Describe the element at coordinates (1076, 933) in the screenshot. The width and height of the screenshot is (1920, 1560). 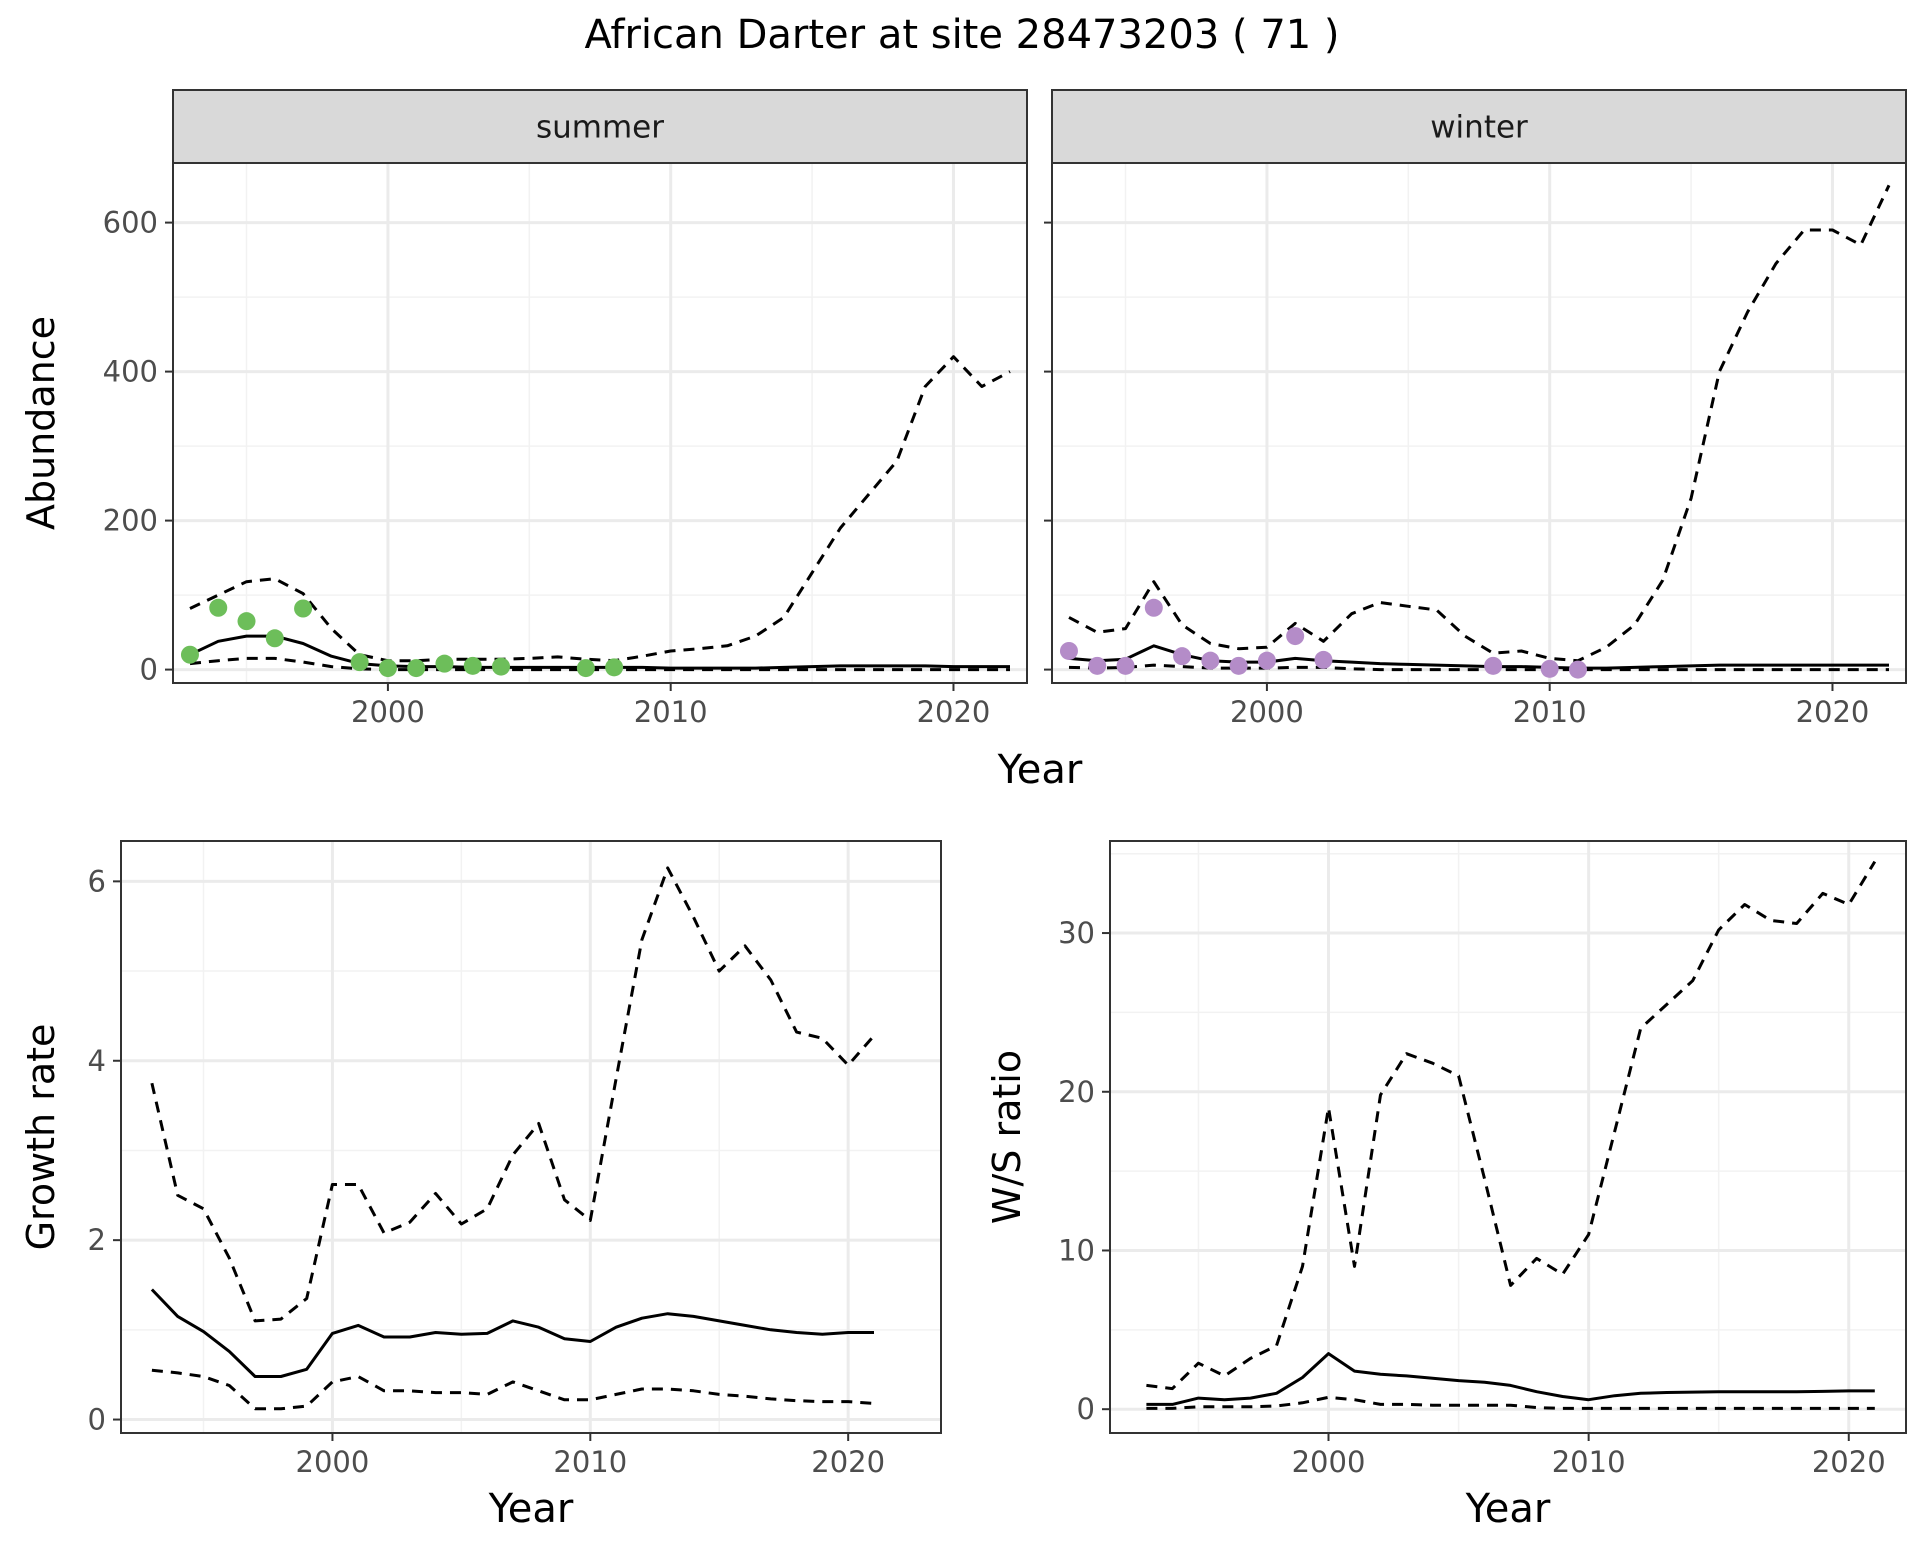
I see `y-tick-label: 30` at that location.